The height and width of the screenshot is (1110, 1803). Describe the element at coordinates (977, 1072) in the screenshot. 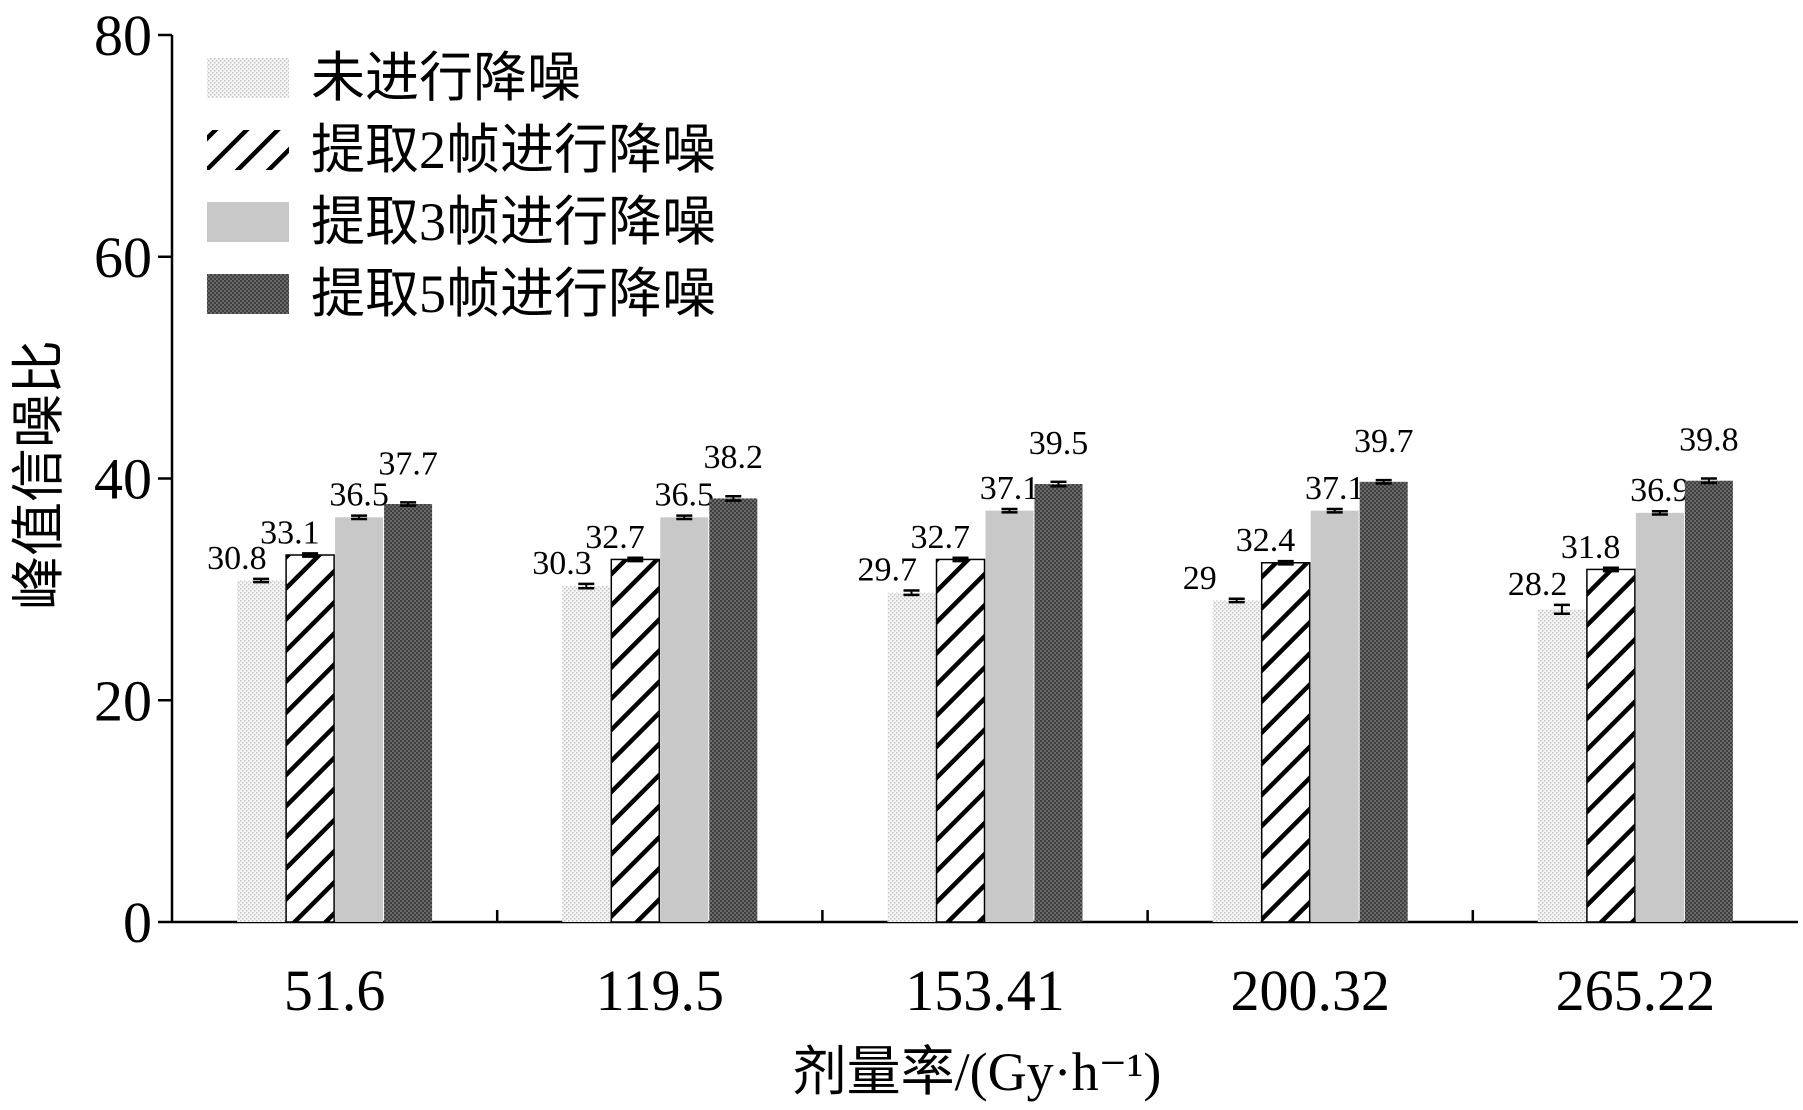

I see `x-axis-label: 剂量率/(Gy·h⁻¹)` at that location.